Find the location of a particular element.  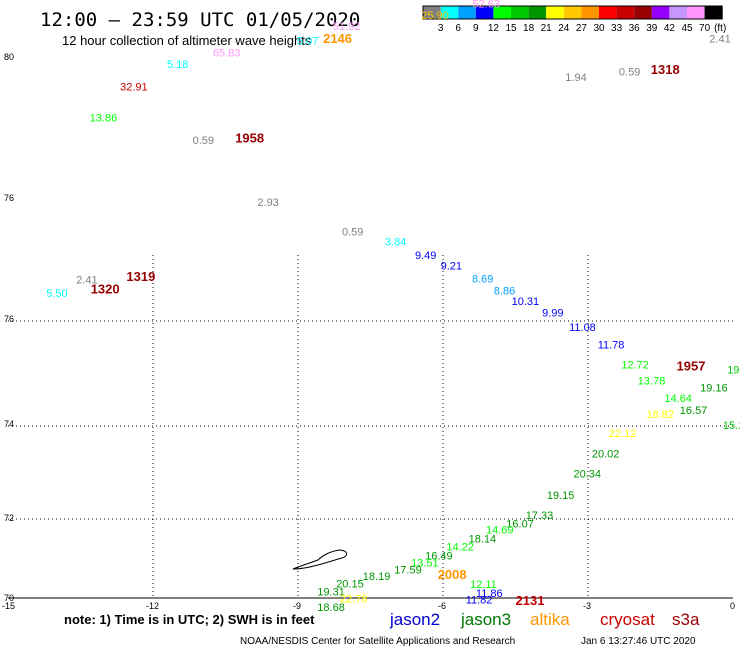

colorbar-legend: 3 6 9 12 15 18 21 24 27 30 33 36 39 42 45 70 (ft) is located at coordinates (574, 19).